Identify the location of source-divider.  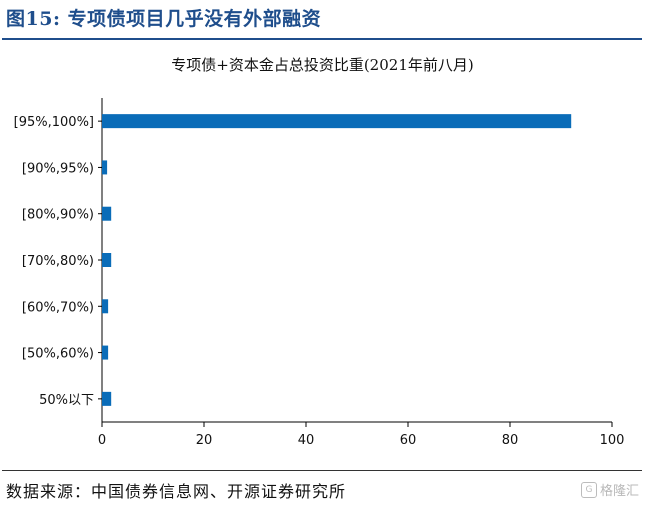
(322, 470).